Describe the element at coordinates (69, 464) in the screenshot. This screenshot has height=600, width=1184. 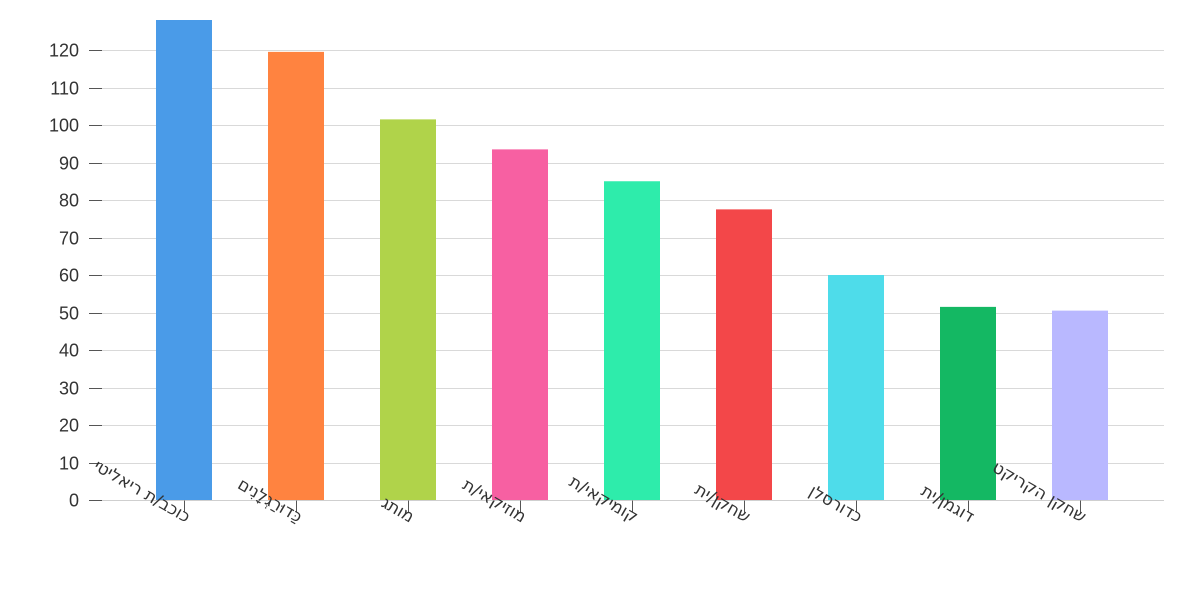
I see `y-tick-label: 10` at that location.